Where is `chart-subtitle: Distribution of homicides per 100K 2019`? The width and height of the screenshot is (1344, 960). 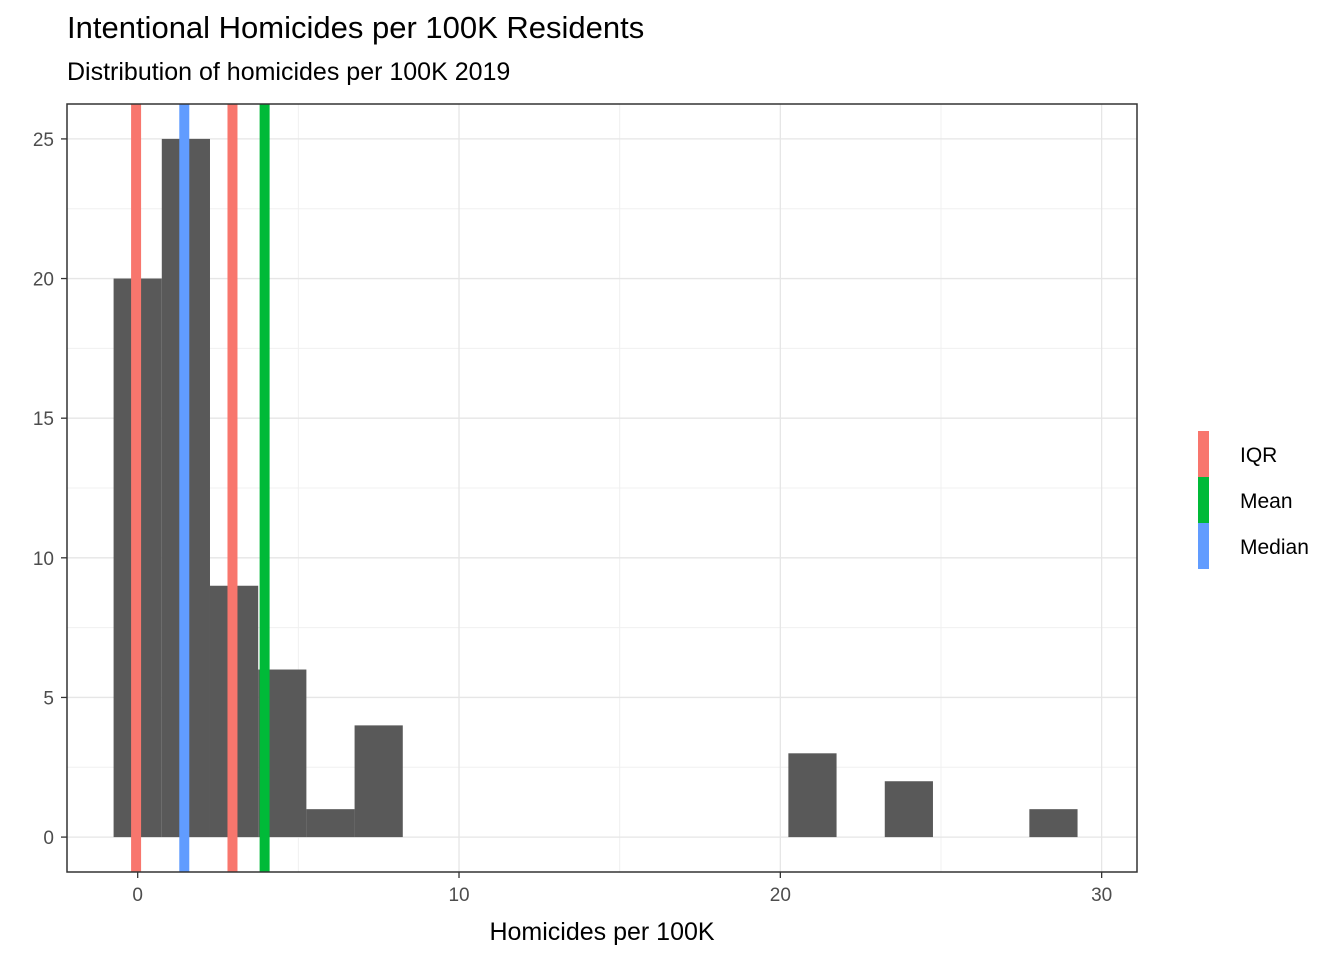
chart-subtitle: Distribution of homicides per 100K 2019 is located at coordinates (289, 72).